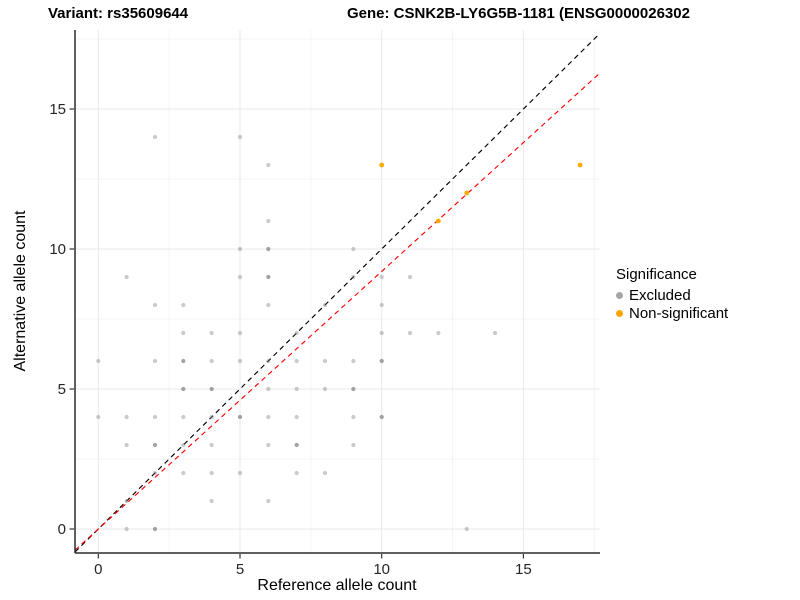 This screenshot has height=600, width=800. What do you see at coordinates (118, 13) in the screenshot?
I see `variant-title: Variant: rs35609644` at bounding box center [118, 13].